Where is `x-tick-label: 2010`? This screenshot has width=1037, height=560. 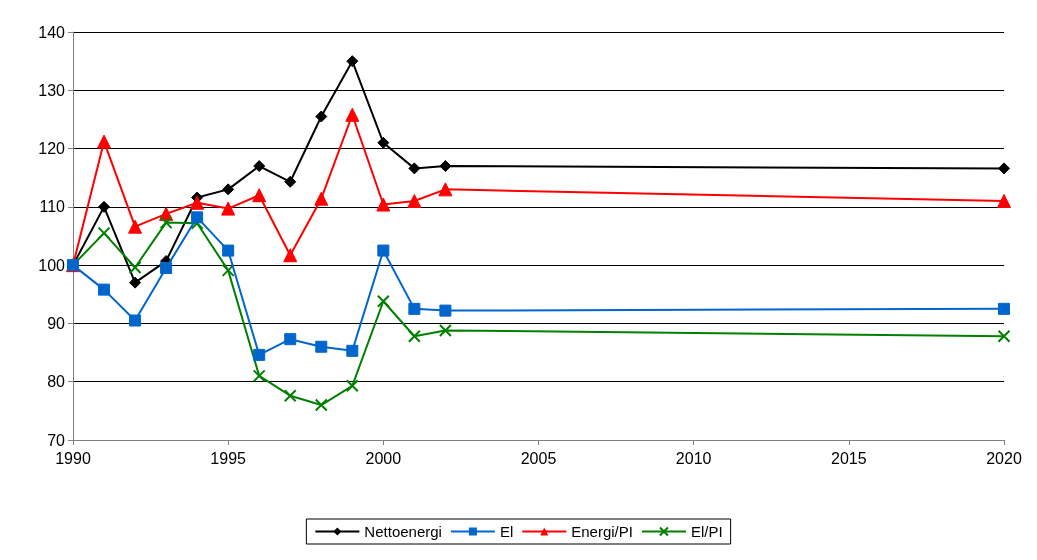 x-tick-label: 2010 is located at coordinates (693, 458).